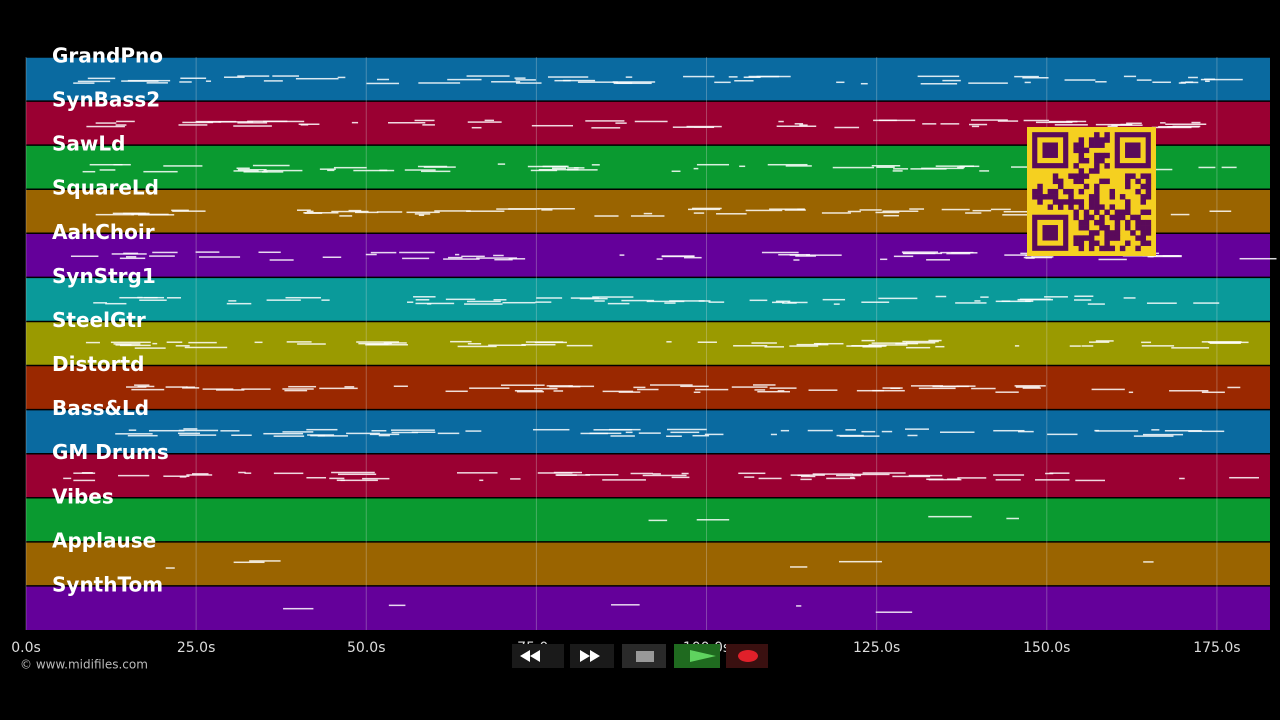 The image size is (1280, 720). Describe the element at coordinates (83, 496) in the screenshot. I see `track-name: Vibes` at that location.